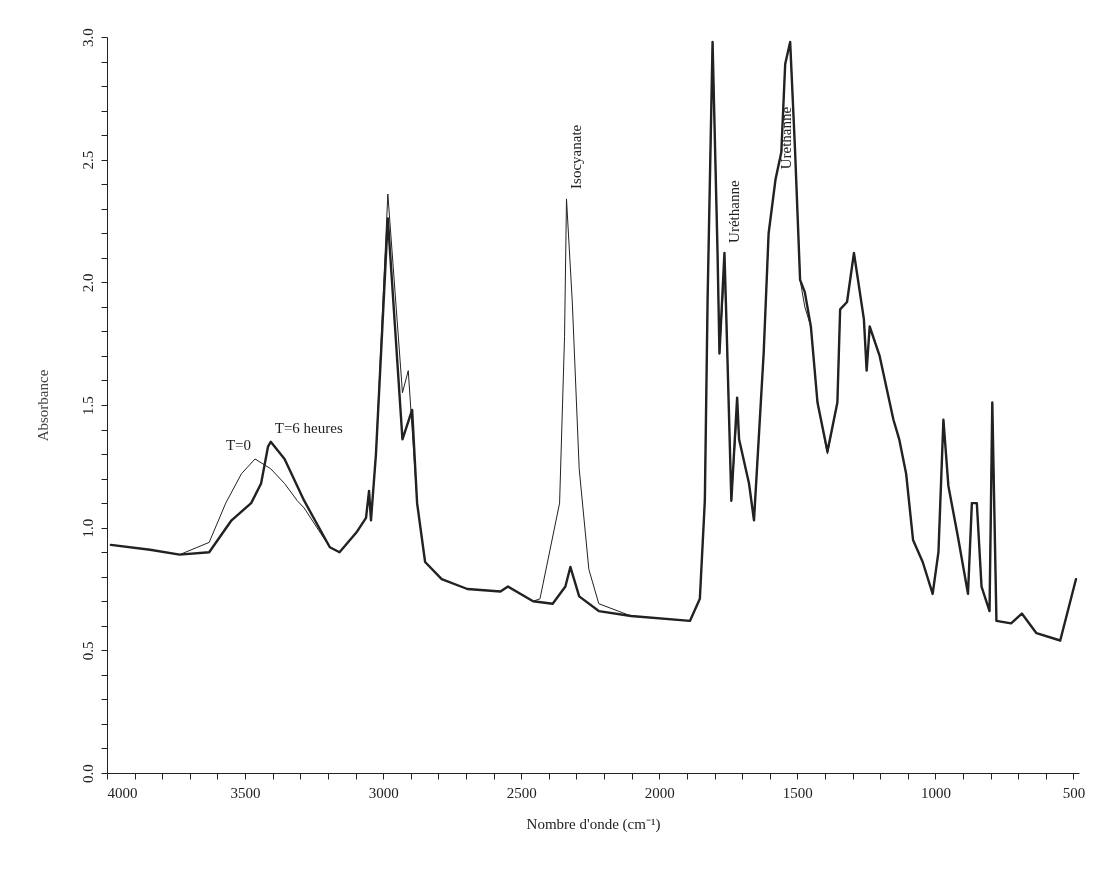  What do you see at coordinates (383, 792) in the screenshot?
I see `x-tick-label: 3000` at bounding box center [383, 792].